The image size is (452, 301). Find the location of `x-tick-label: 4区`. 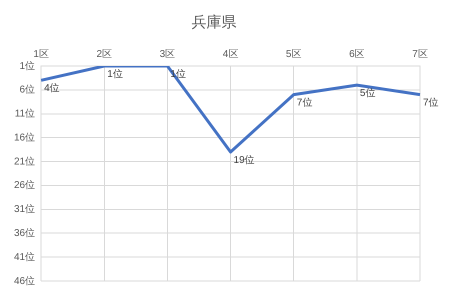

x-tick-label: 4区 is located at coordinates (230, 54).